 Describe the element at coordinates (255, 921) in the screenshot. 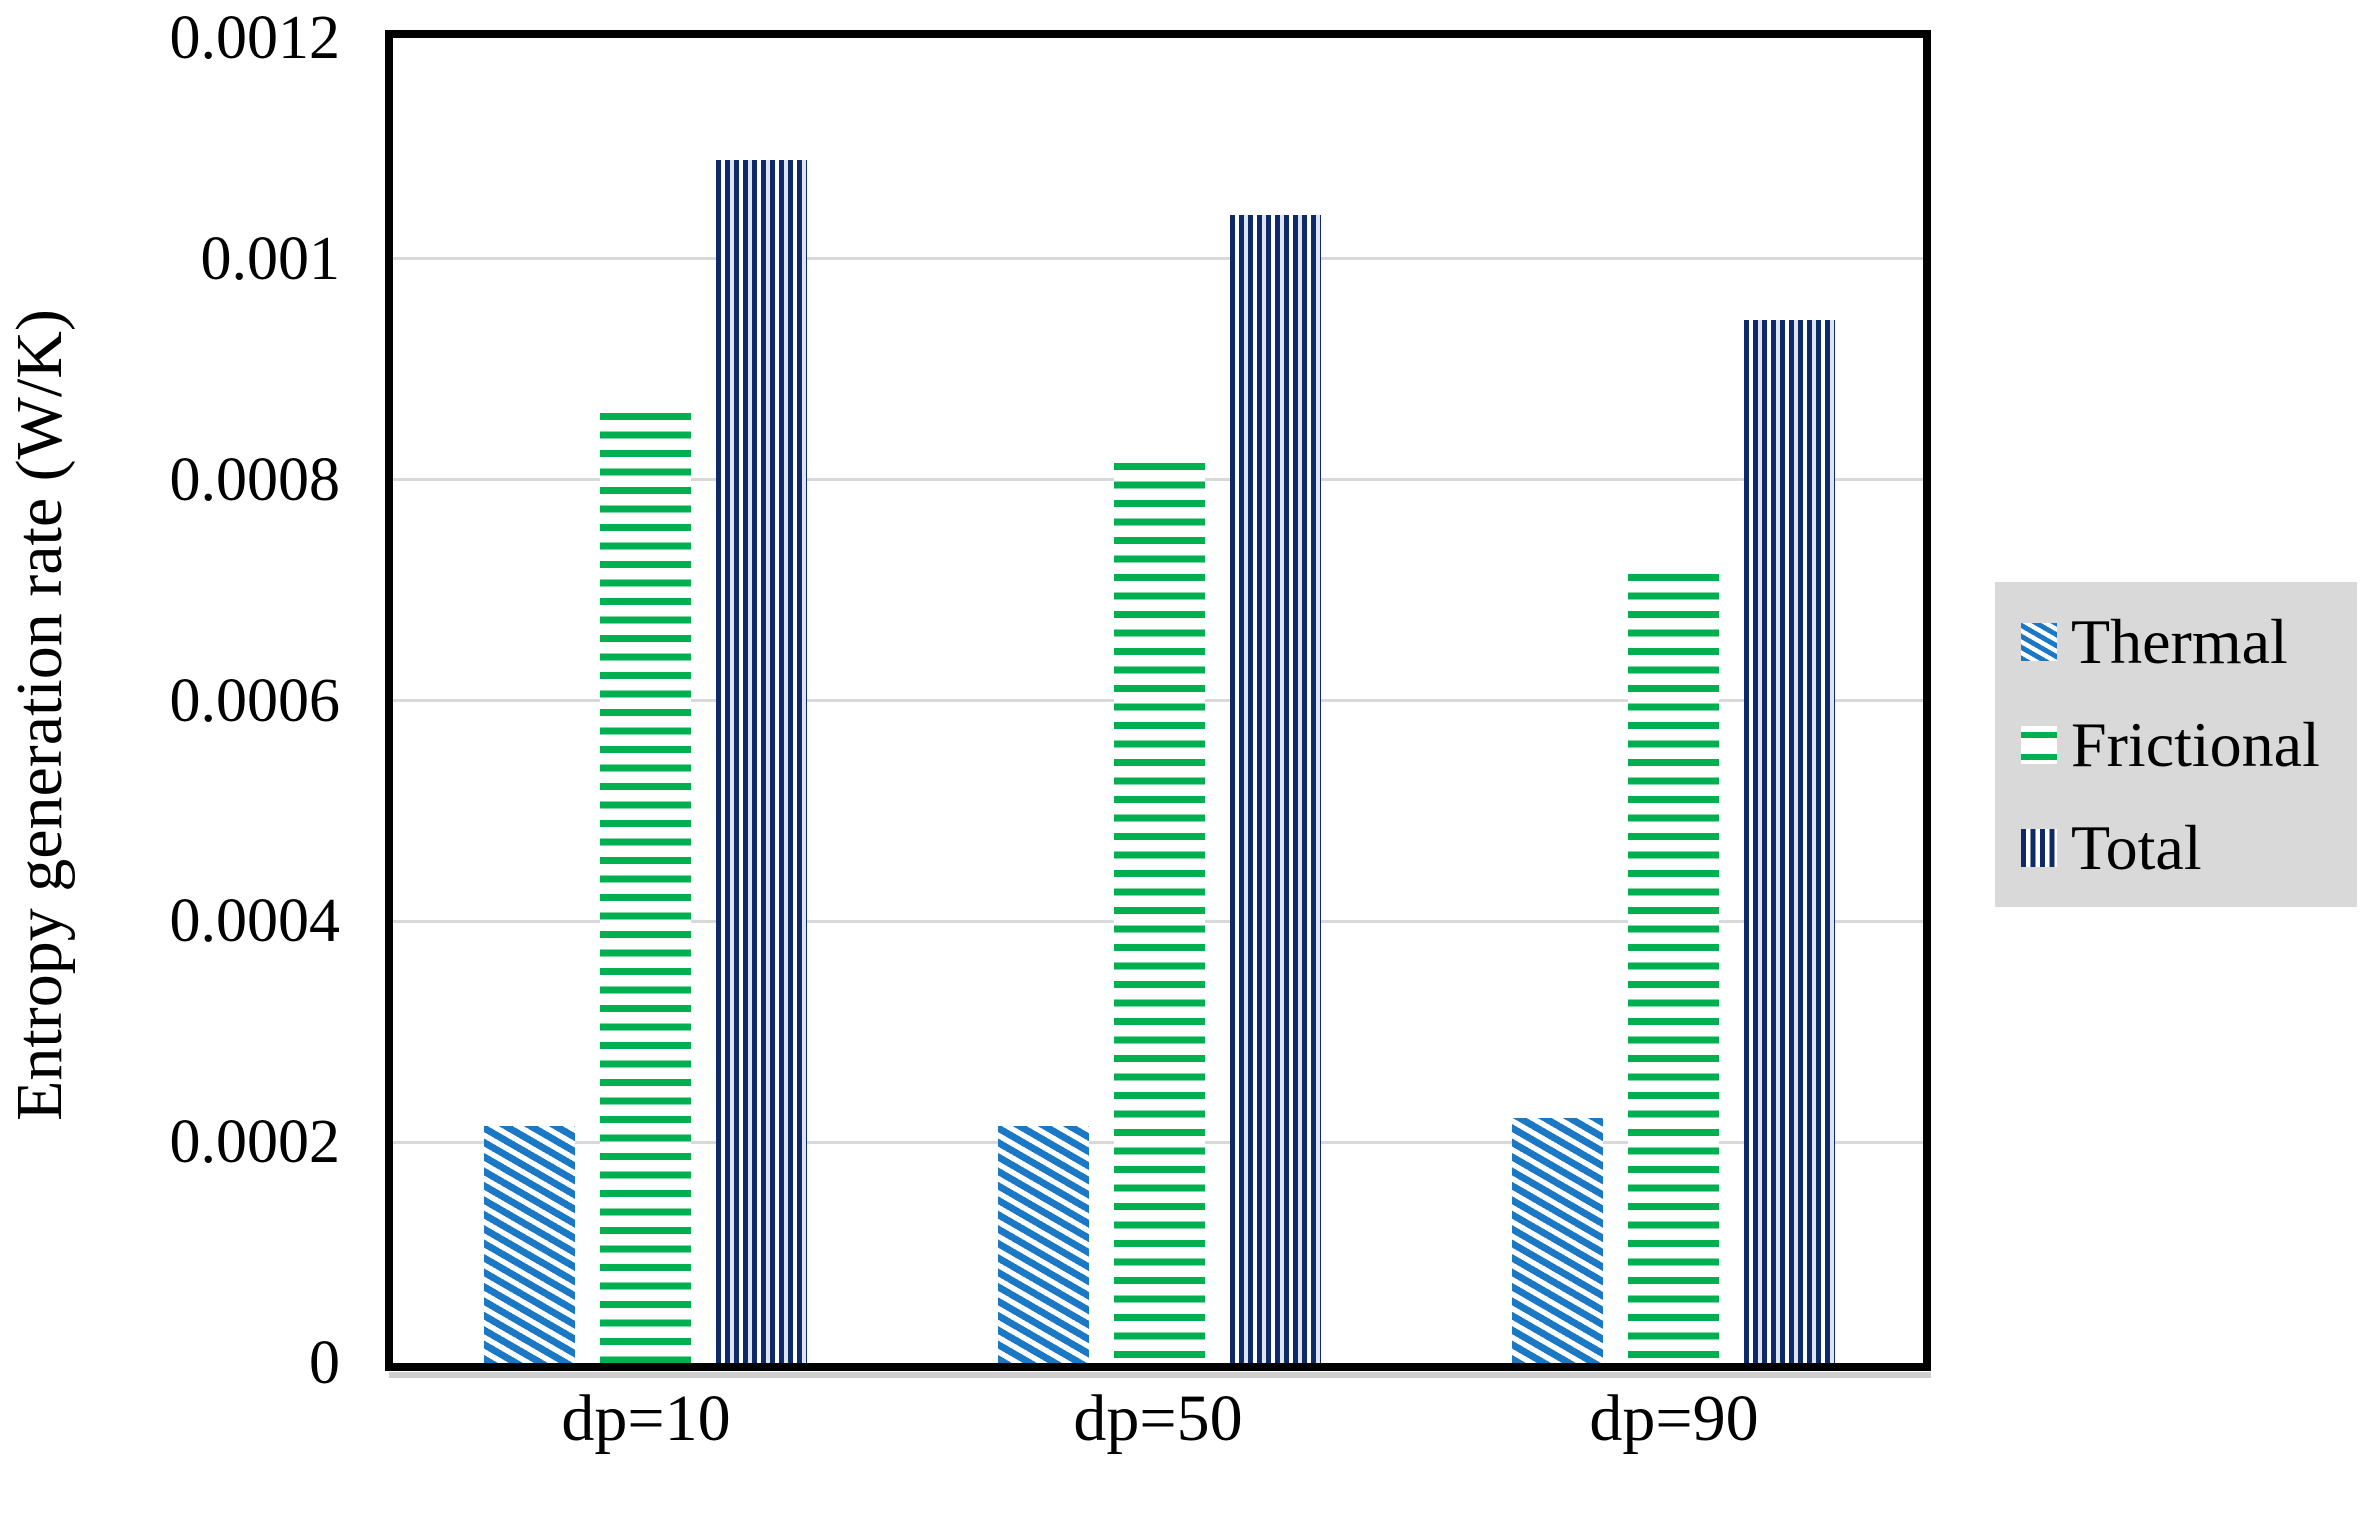

I see `y-tick-label-0.0004: 0.0004` at that location.